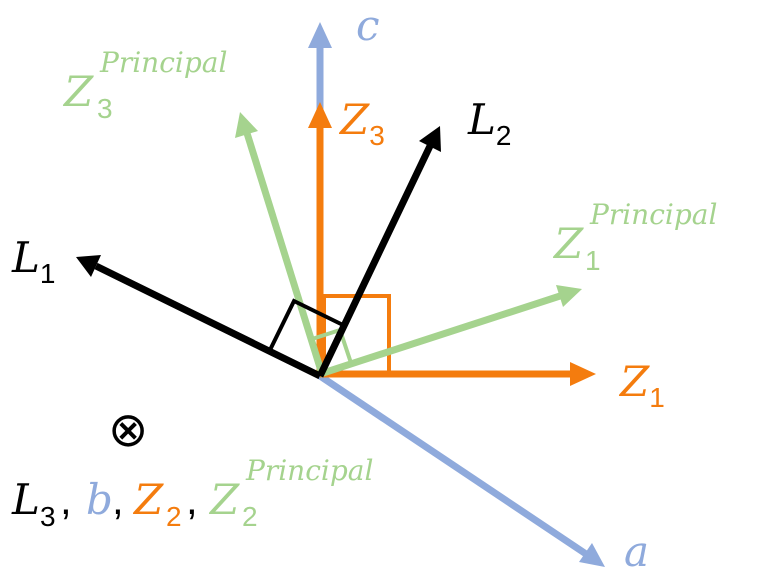 This screenshot has height=587, width=769. Describe the element at coordinates (144, 85) in the screenshot. I see `label-z3-principal: Z 3 Principal` at that location.